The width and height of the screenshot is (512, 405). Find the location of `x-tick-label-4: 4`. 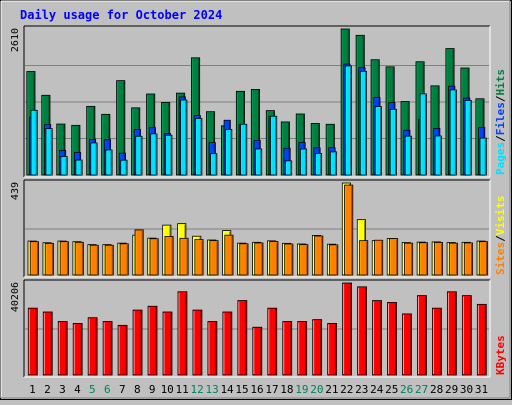

x-tick-label-4: 4 is located at coordinates (77, 389).